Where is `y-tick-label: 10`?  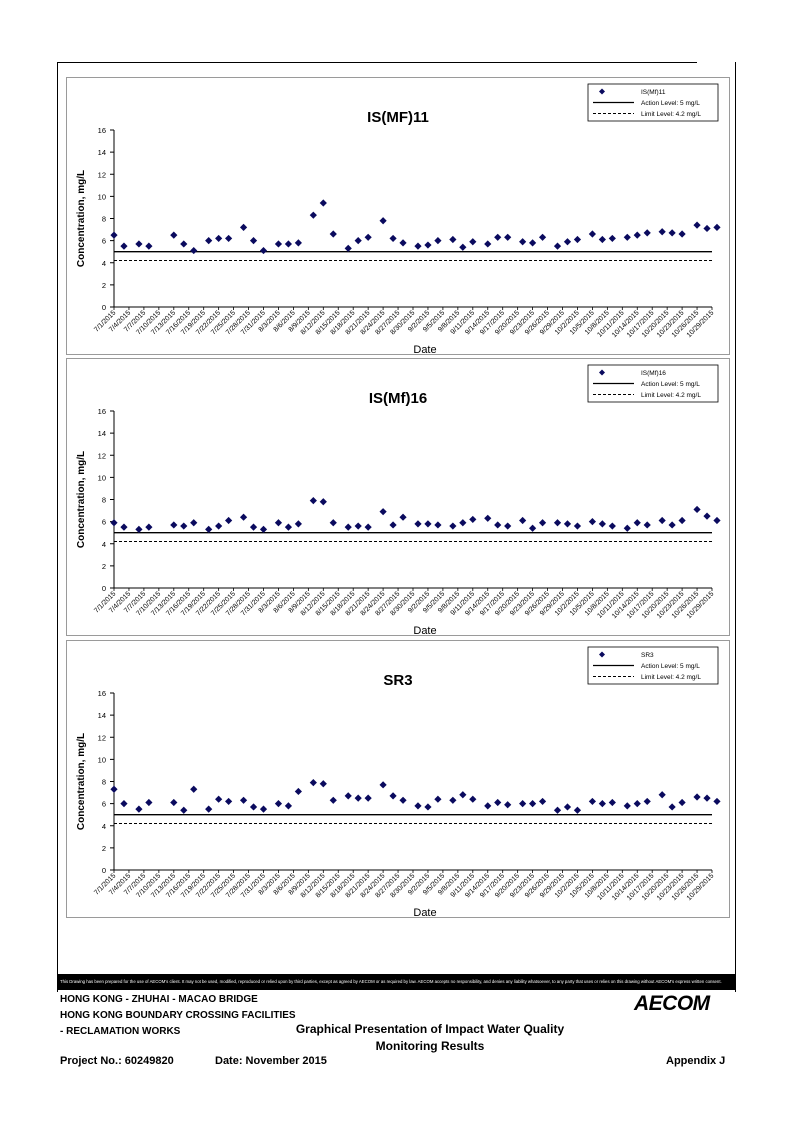 y-tick-label: 10 is located at coordinates (102, 196).